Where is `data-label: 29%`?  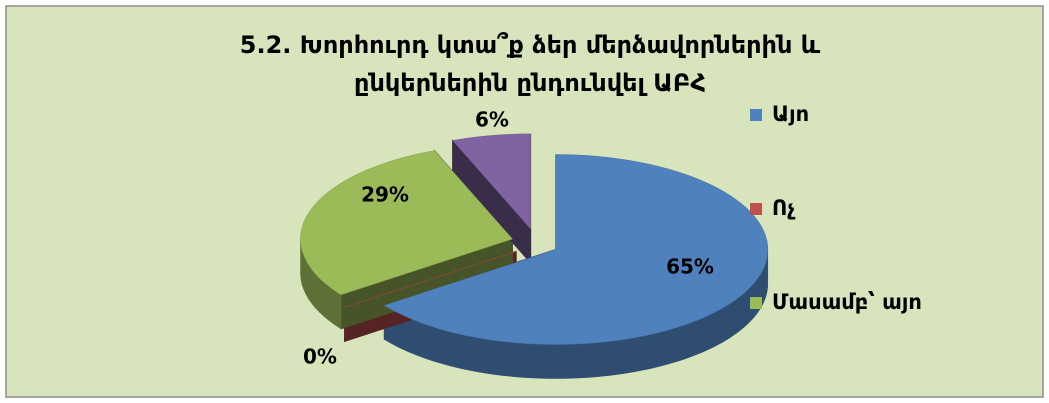
data-label: 29% is located at coordinates (385, 195).